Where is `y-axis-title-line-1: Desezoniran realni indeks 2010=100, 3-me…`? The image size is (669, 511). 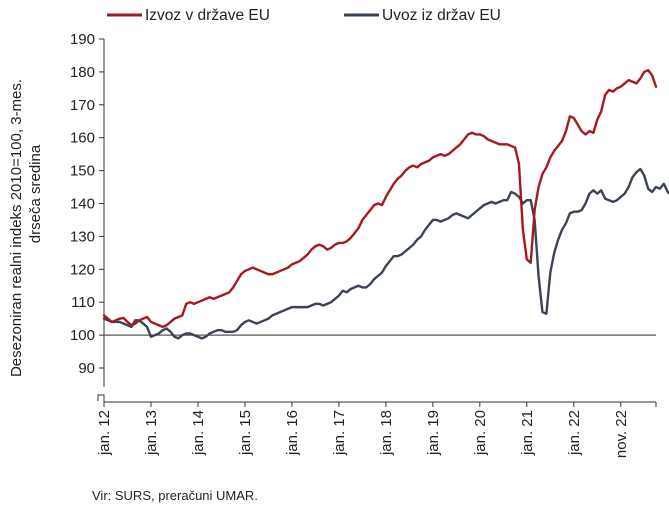 y-axis-title-line-1: Desezoniran realni indeks 2010=100, 3-me… is located at coordinates (16, 228).